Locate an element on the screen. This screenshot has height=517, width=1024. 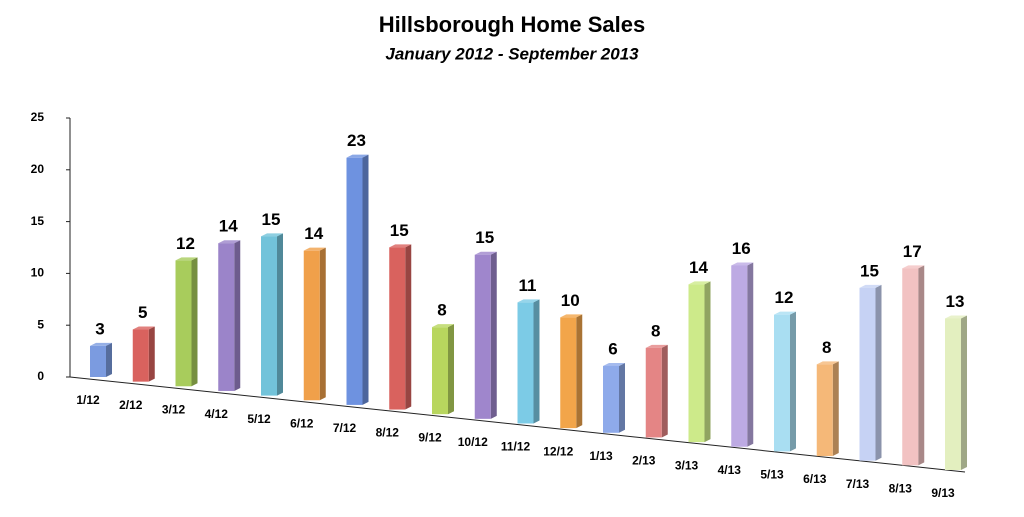
y-tick-label: 5 is located at coordinates (40, 324).